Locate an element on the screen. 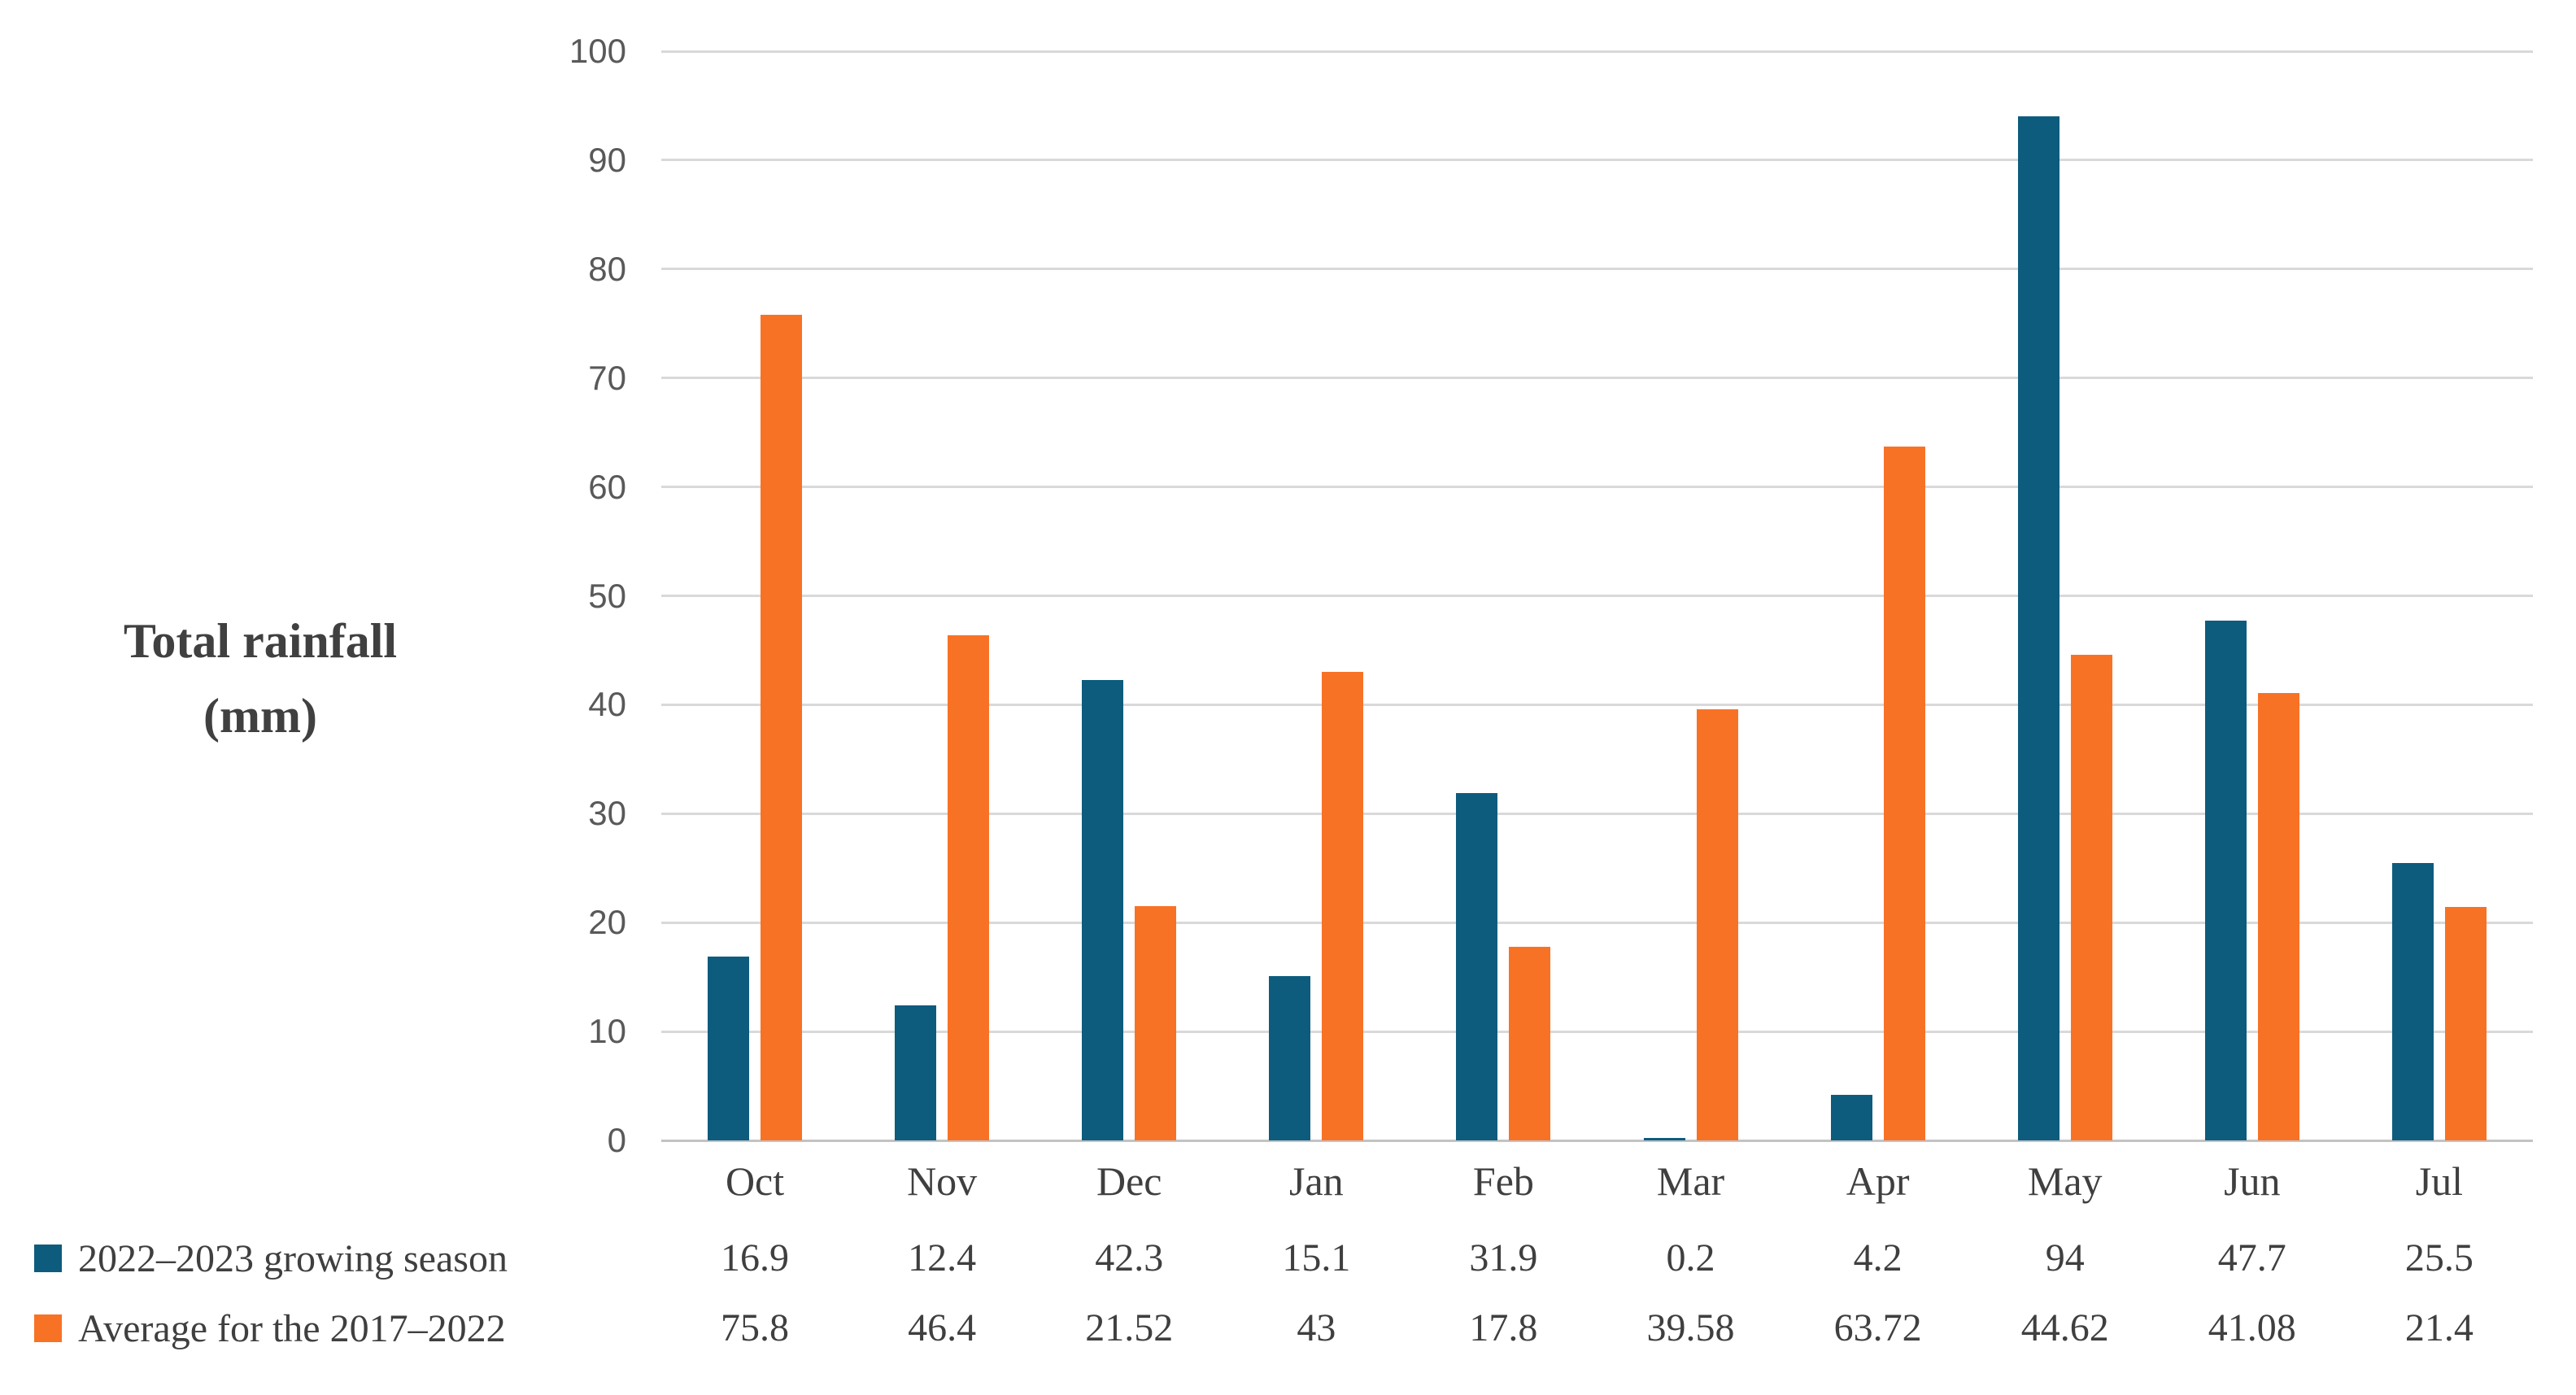  legend-label-average: Average for the 2017–2022 is located at coordinates (292, 1328).